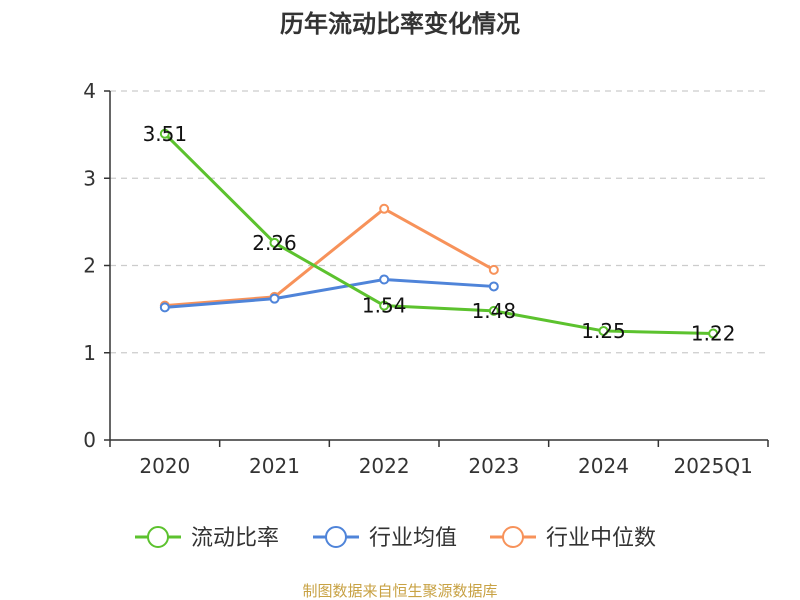 The image size is (800, 600). I want to click on x-tick-label: 2025Q1, so click(712, 466).